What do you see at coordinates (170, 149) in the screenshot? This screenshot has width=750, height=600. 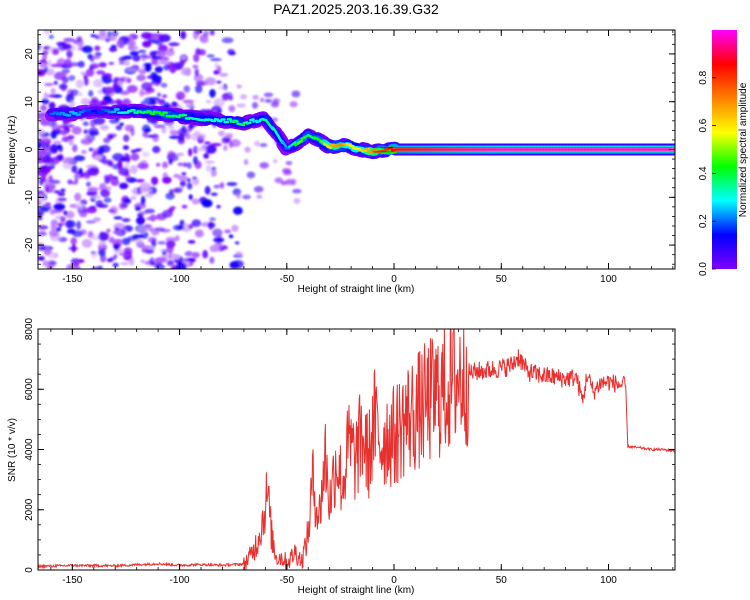 I see `spectrogram-noise-layer` at bounding box center [170, 149].